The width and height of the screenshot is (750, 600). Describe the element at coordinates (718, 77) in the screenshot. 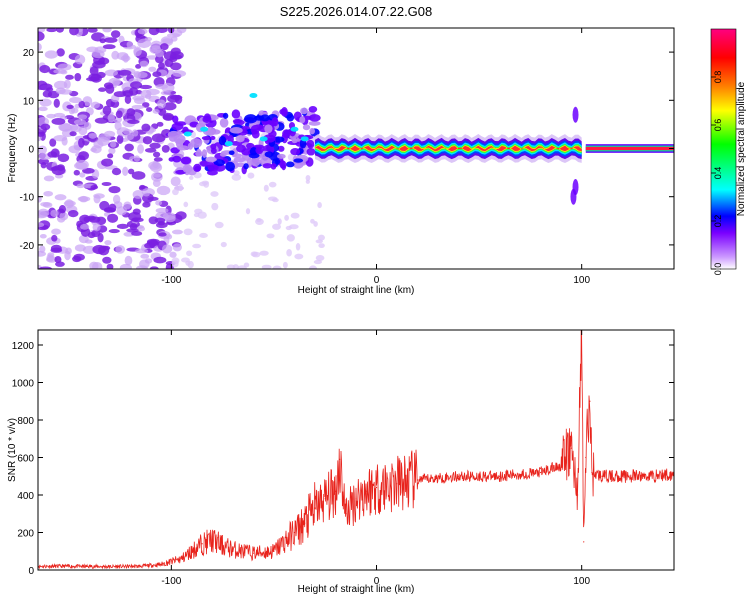

I see `colorbar-tick-label: 0.8` at that location.